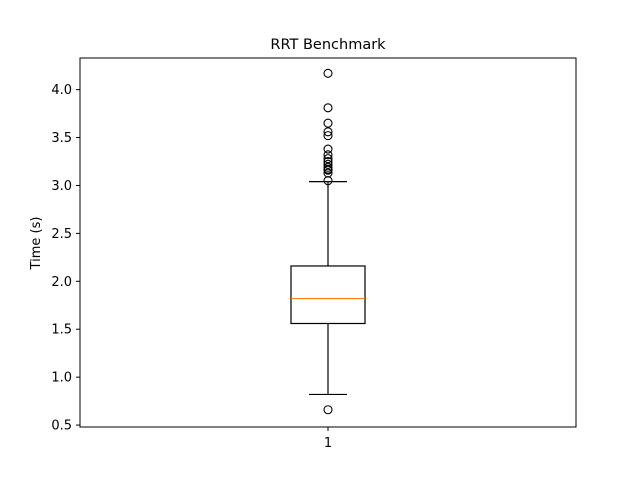 The width and height of the screenshot is (640, 480). Describe the element at coordinates (36, 244) in the screenshot. I see `y-axis-label: Time (s)` at that location.